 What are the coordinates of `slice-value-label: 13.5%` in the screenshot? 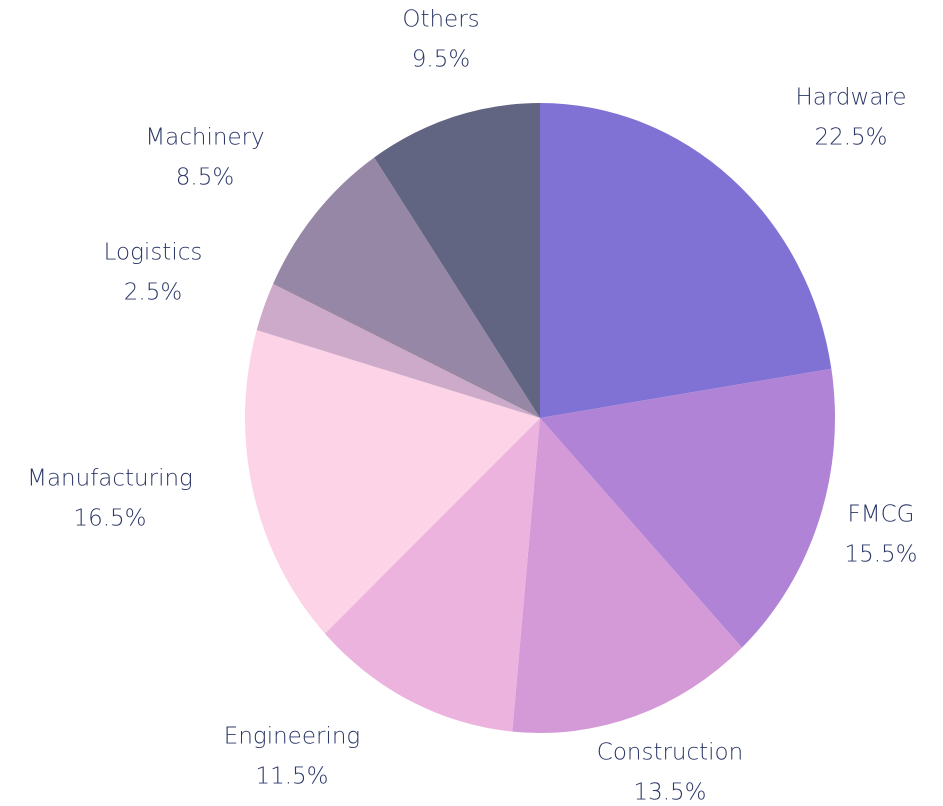 It's located at (669, 793).